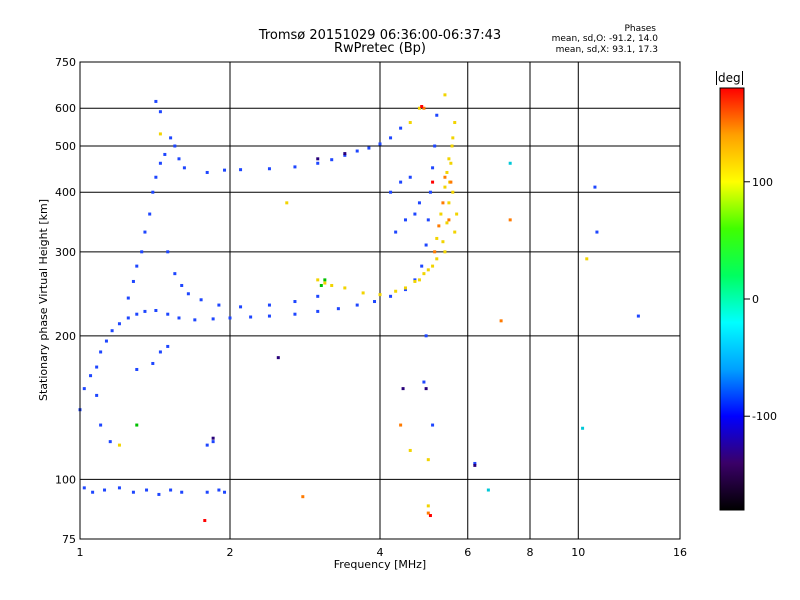 The width and height of the screenshot is (800, 600). I want to click on phase-stats-o: mean, sd,O: -91.2, 14.0, so click(604, 39).